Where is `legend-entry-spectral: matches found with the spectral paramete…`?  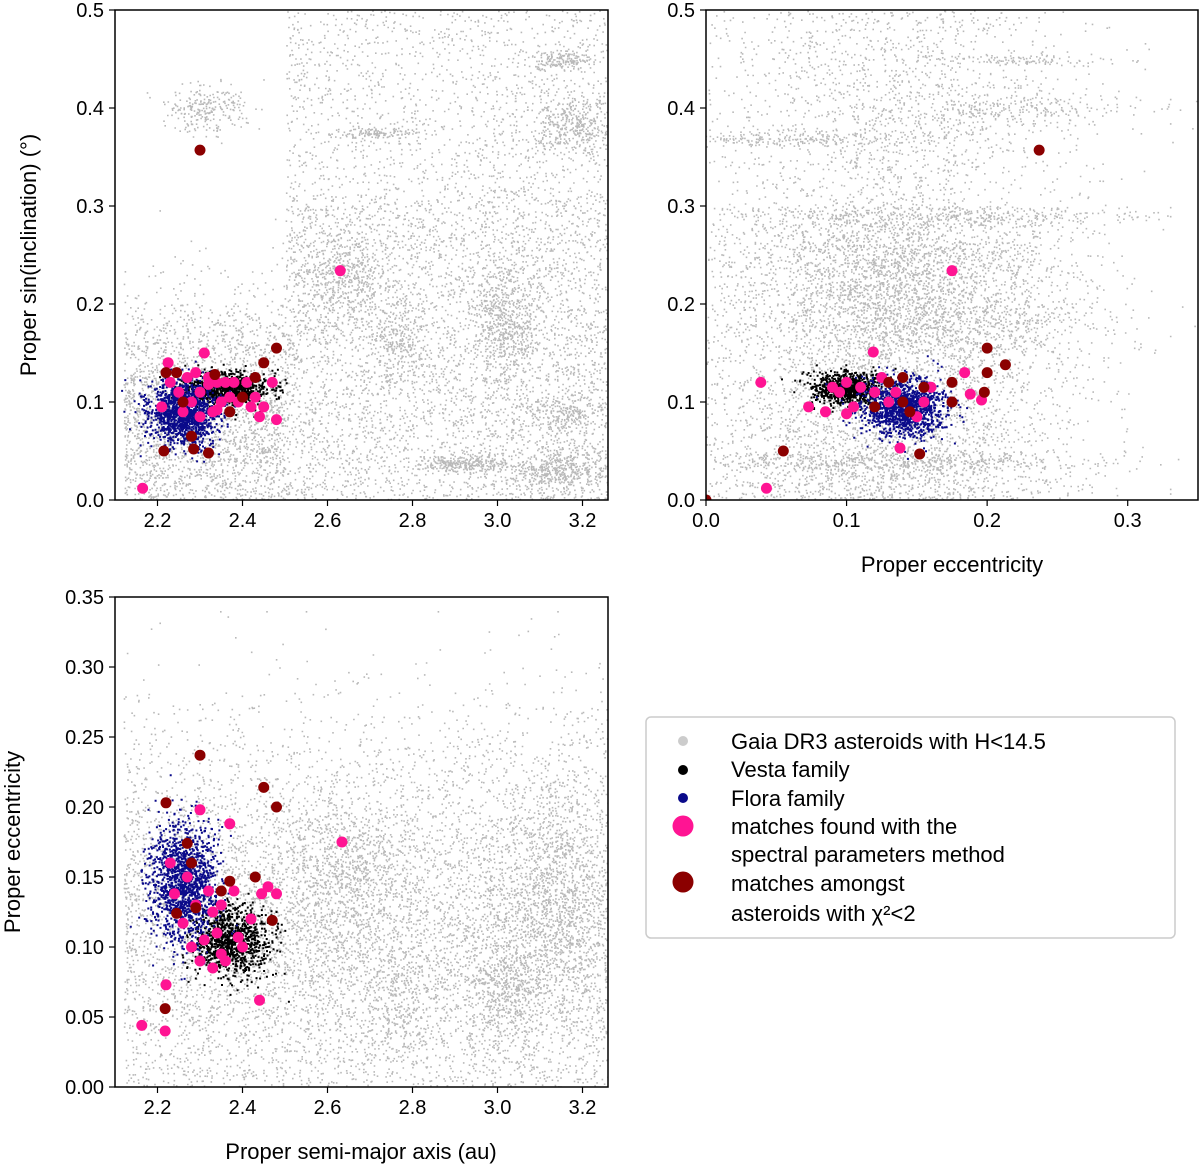
legend-entry-spectral: matches found with the spectral paramete… is located at coordinates (838, 840).